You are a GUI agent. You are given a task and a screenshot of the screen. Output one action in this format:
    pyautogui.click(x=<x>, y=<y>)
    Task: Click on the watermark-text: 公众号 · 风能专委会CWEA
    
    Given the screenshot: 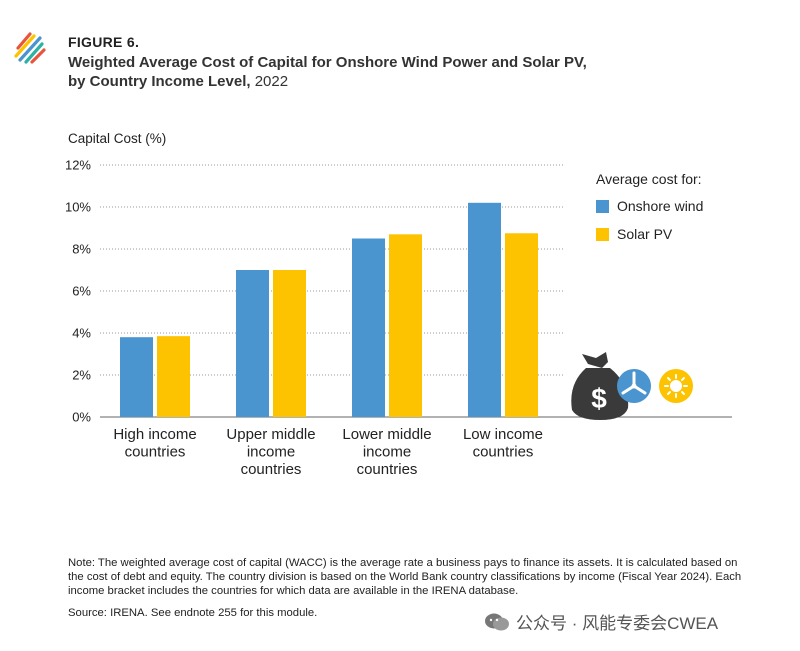 What is the action you would take?
    pyautogui.click(x=617, y=623)
    